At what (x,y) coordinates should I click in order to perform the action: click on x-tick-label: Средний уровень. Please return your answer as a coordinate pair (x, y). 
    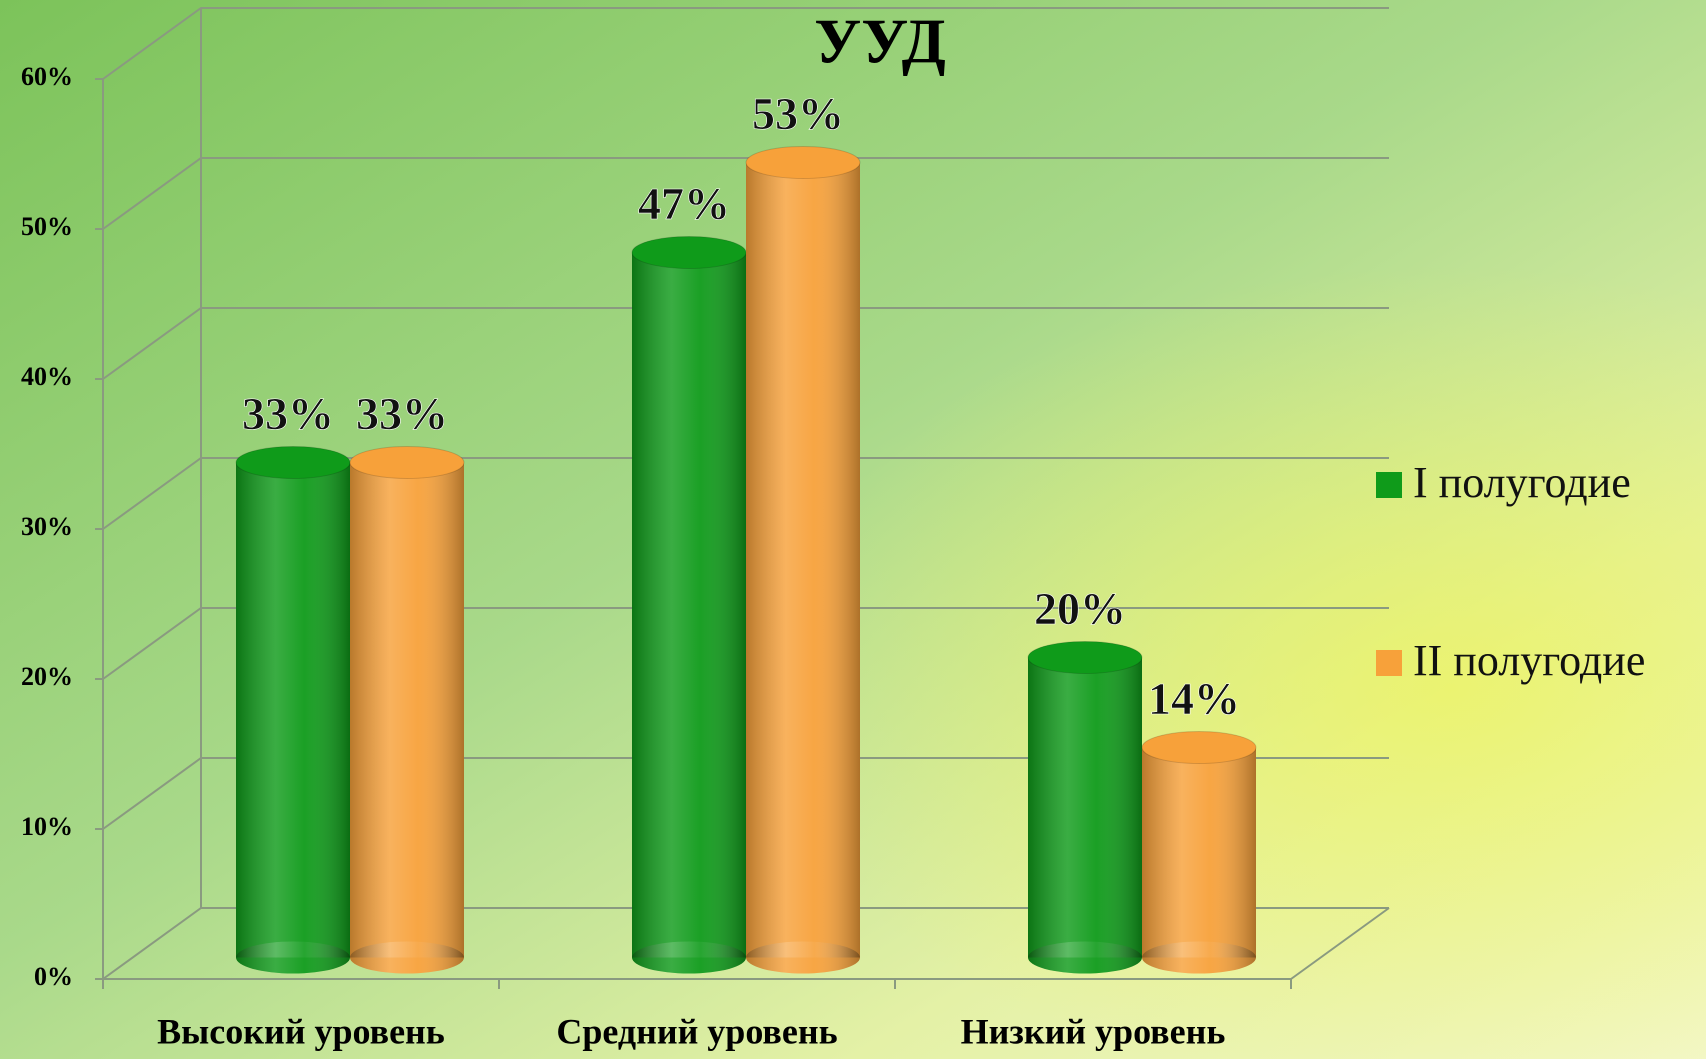
    Looking at the image, I should click on (696, 1031).